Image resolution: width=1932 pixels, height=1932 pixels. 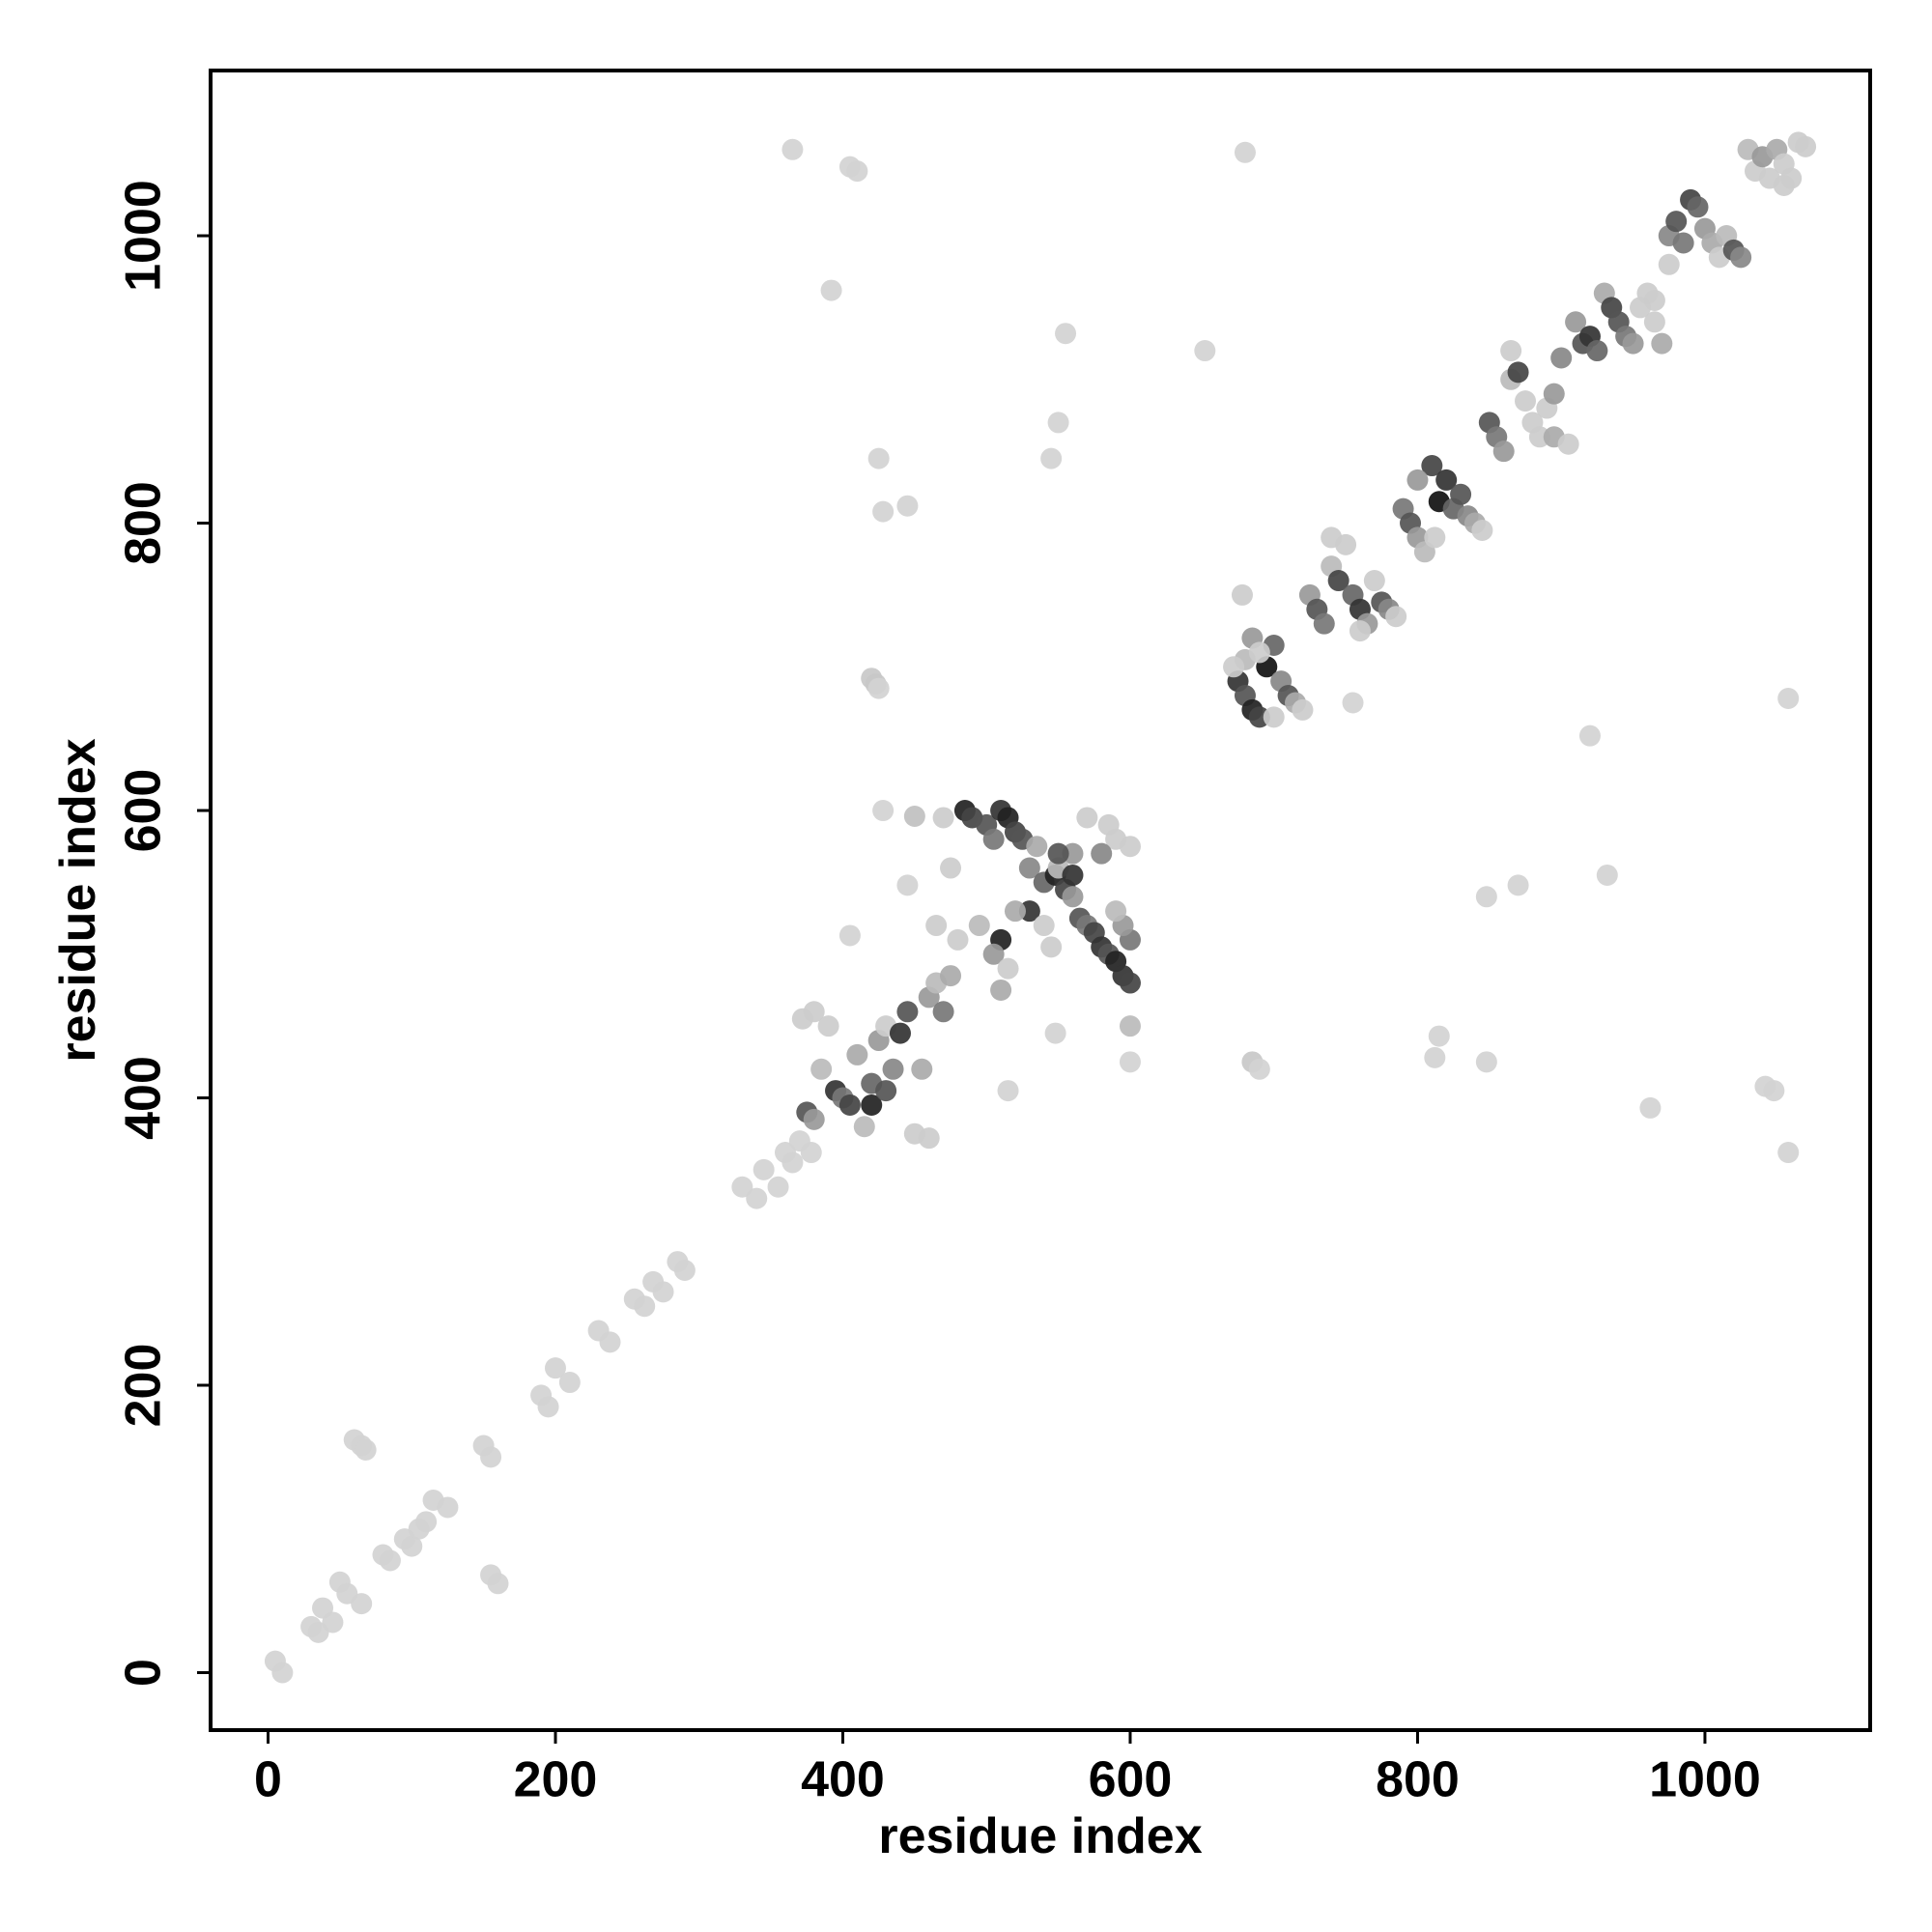 What do you see at coordinates (144, 523) in the screenshot?
I see `y-tick-label: 800` at bounding box center [144, 523].